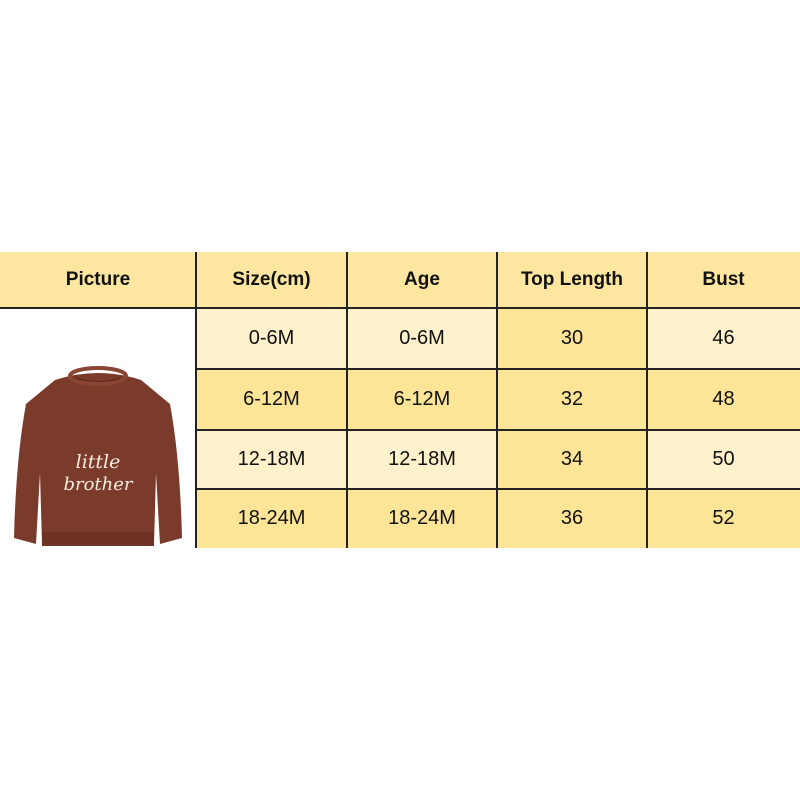 The height and width of the screenshot is (800, 800). What do you see at coordinates (723, 280) in the screenshot?
I see `header-bust: Bust` at bounding box center [723, 280].